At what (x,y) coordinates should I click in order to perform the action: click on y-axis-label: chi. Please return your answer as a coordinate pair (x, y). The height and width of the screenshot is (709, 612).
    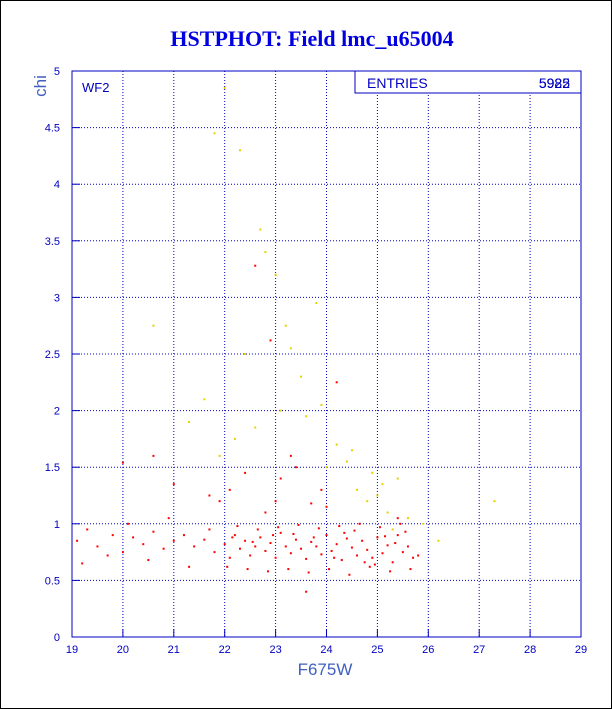
    Looking at the image, I should click on (40, 86).